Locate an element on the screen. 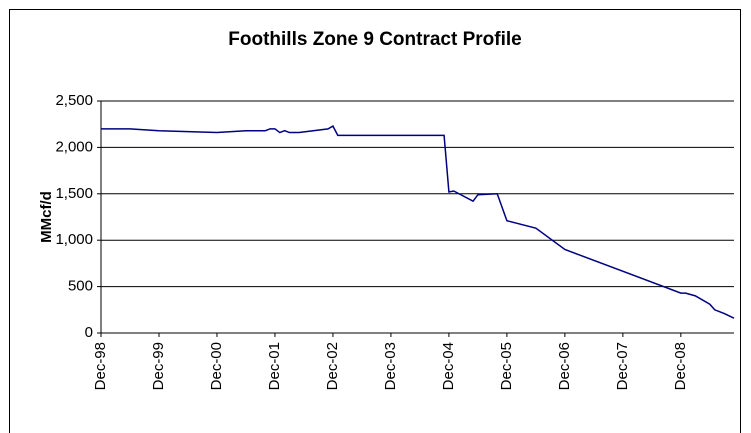 This screenshot has height=433, width=751. y-tick-label: 1,500 is located at coordinates (74, 193).